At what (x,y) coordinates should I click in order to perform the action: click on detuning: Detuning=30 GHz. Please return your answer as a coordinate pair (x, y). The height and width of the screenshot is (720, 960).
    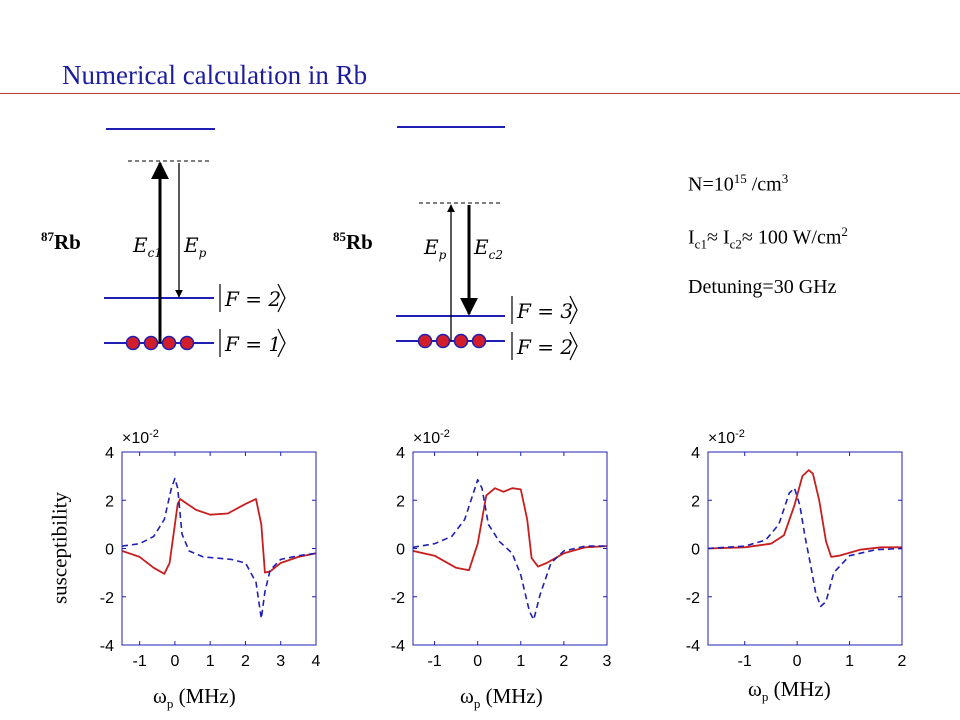
    Looking at the image, I should click on (762, 287).